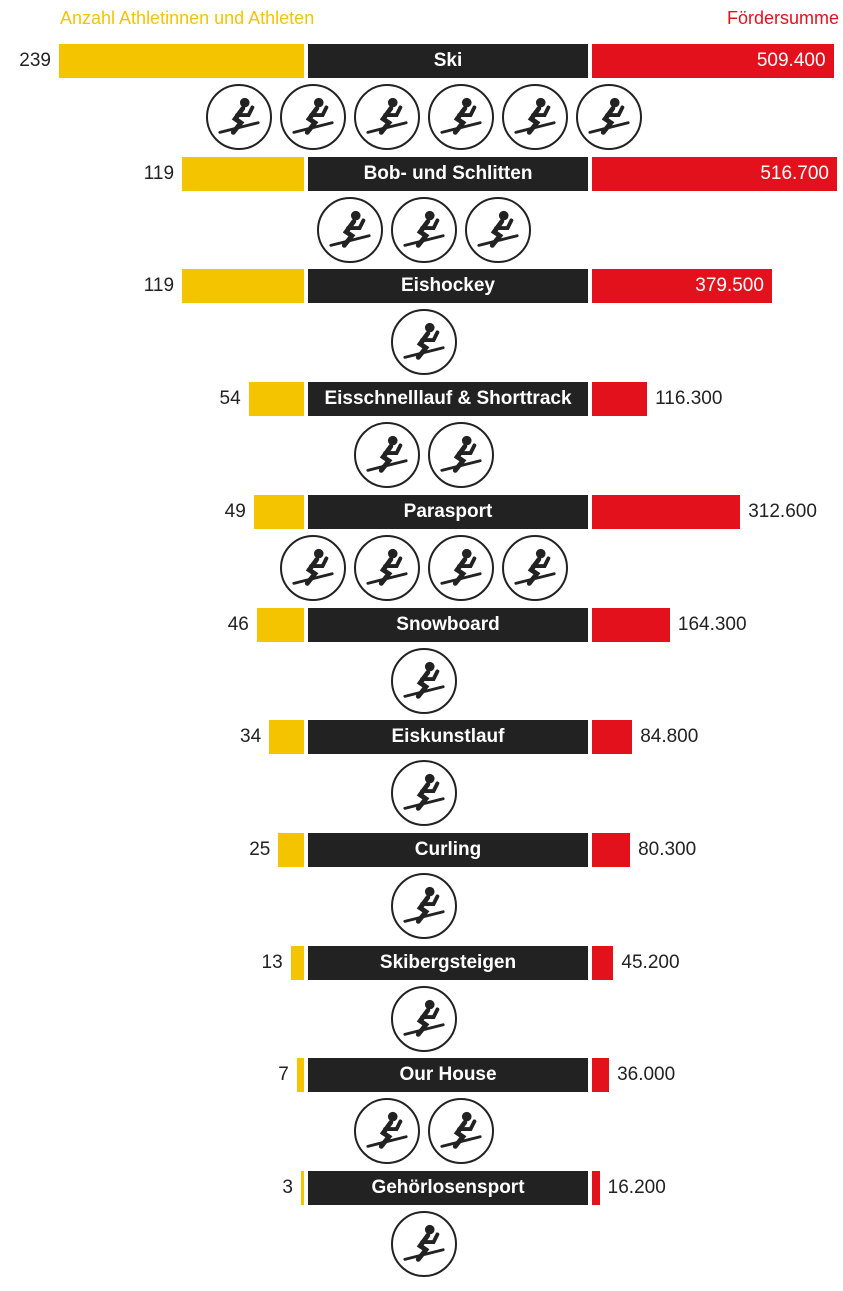 The height and width of the screenshot is (1291, 843). I want to click on athletes-count-label: 46, so click(238, 624).